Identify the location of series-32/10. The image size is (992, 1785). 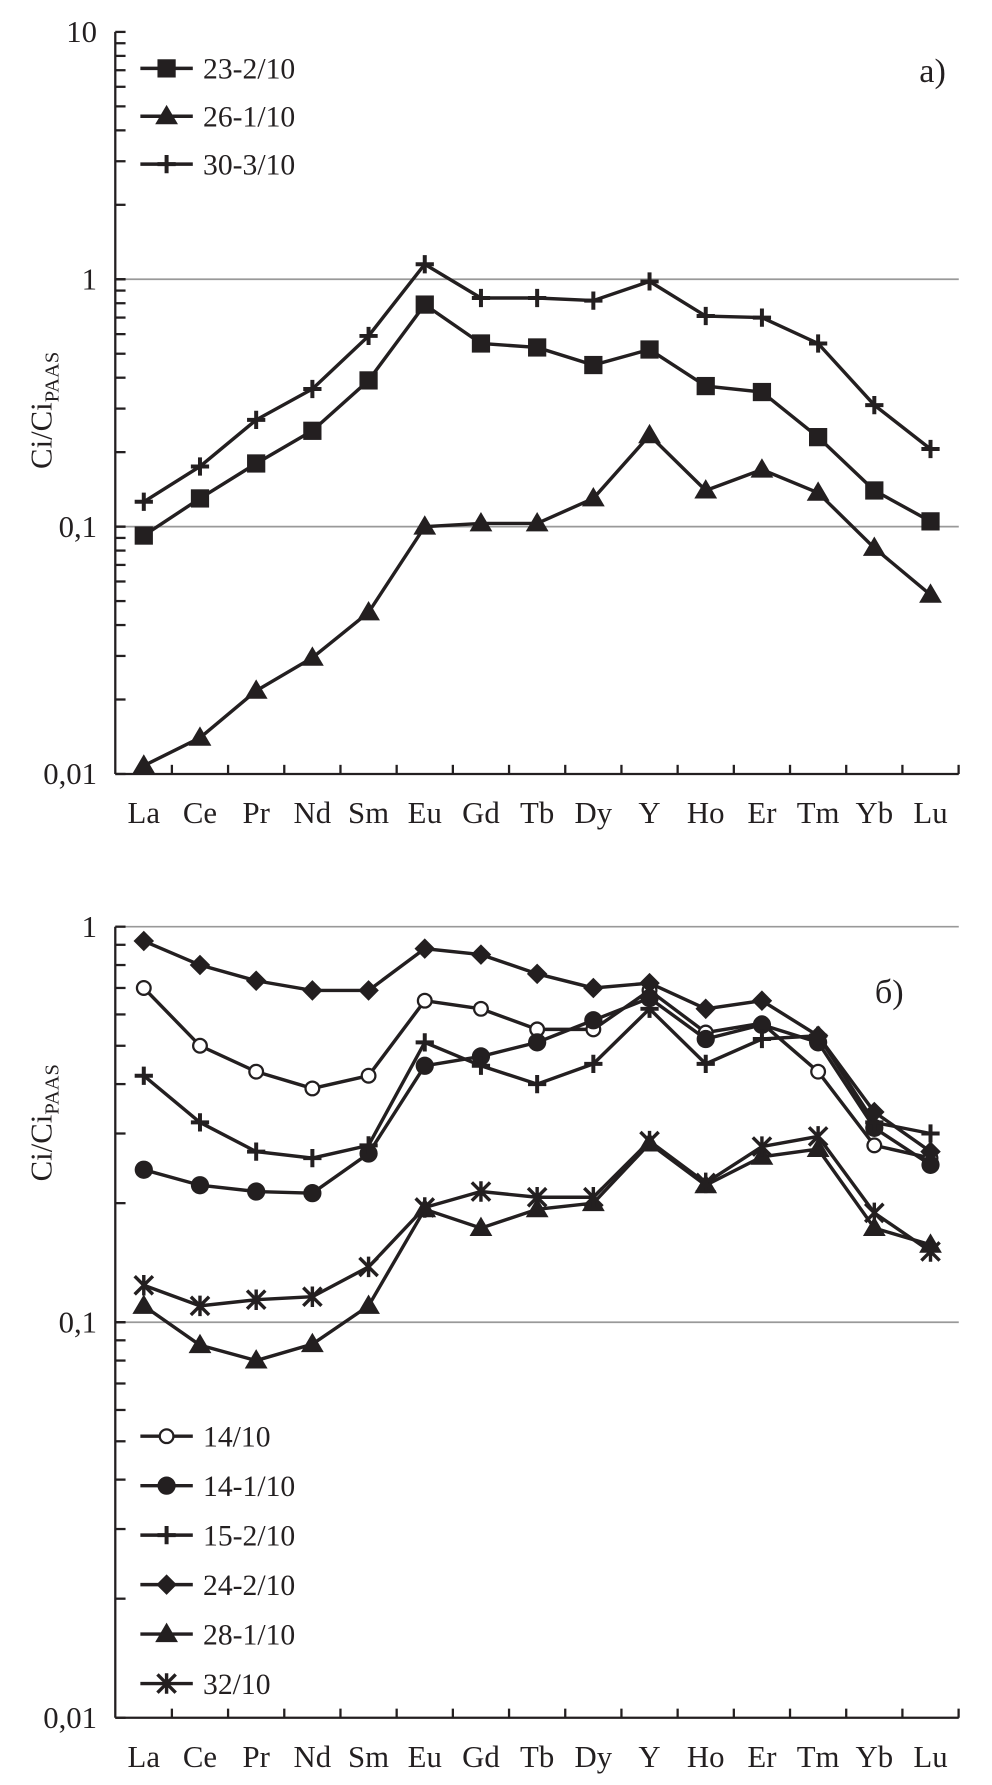
(537, 1221).